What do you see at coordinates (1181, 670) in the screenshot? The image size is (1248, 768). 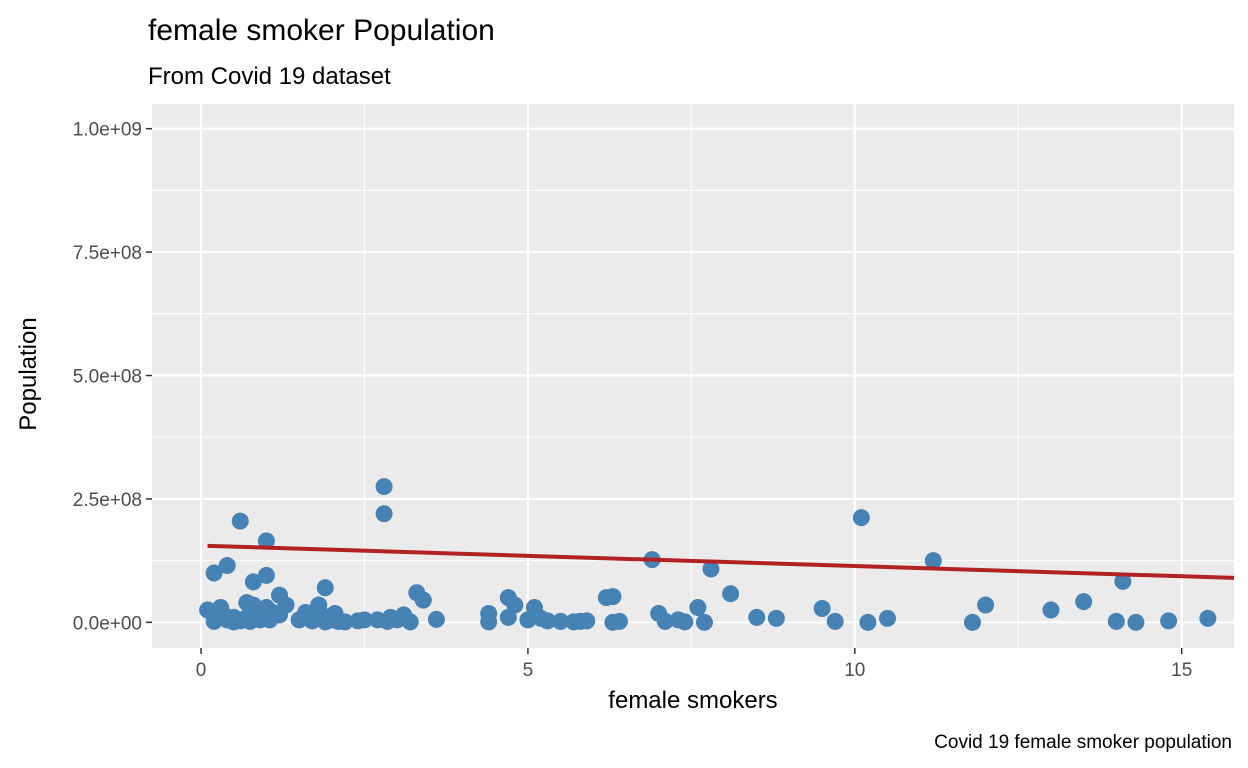 I see `x-tick-label: 15` at bounding box center [1181, 670].